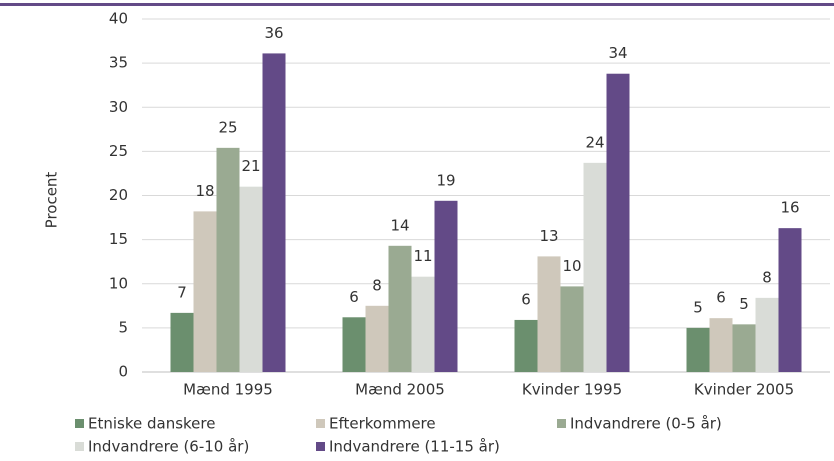  I want to click on y-axis-label: Procent, so click(52, 200).